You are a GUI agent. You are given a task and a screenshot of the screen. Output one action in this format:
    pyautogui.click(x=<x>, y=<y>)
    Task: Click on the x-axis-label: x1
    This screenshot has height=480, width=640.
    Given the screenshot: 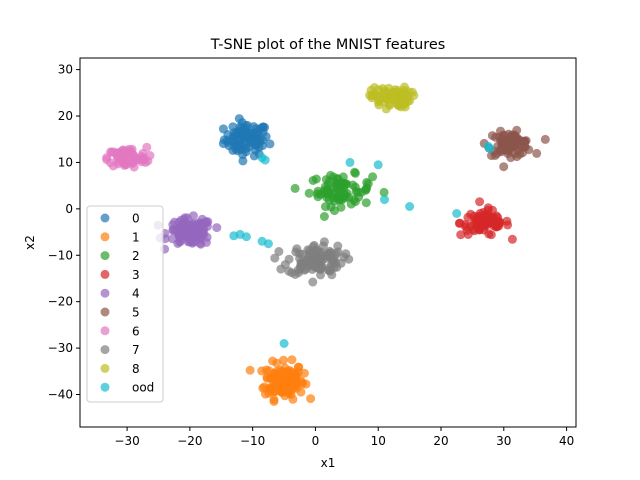 What is the action you would take?
    pyautogui.click(x=328, y=463)
    